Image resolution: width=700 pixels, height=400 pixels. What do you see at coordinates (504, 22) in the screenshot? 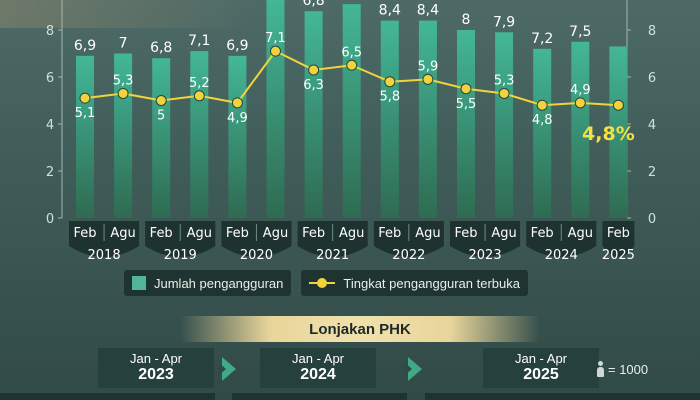
I see `bar-value-label: 7,9` at bounding box center [504, 22].